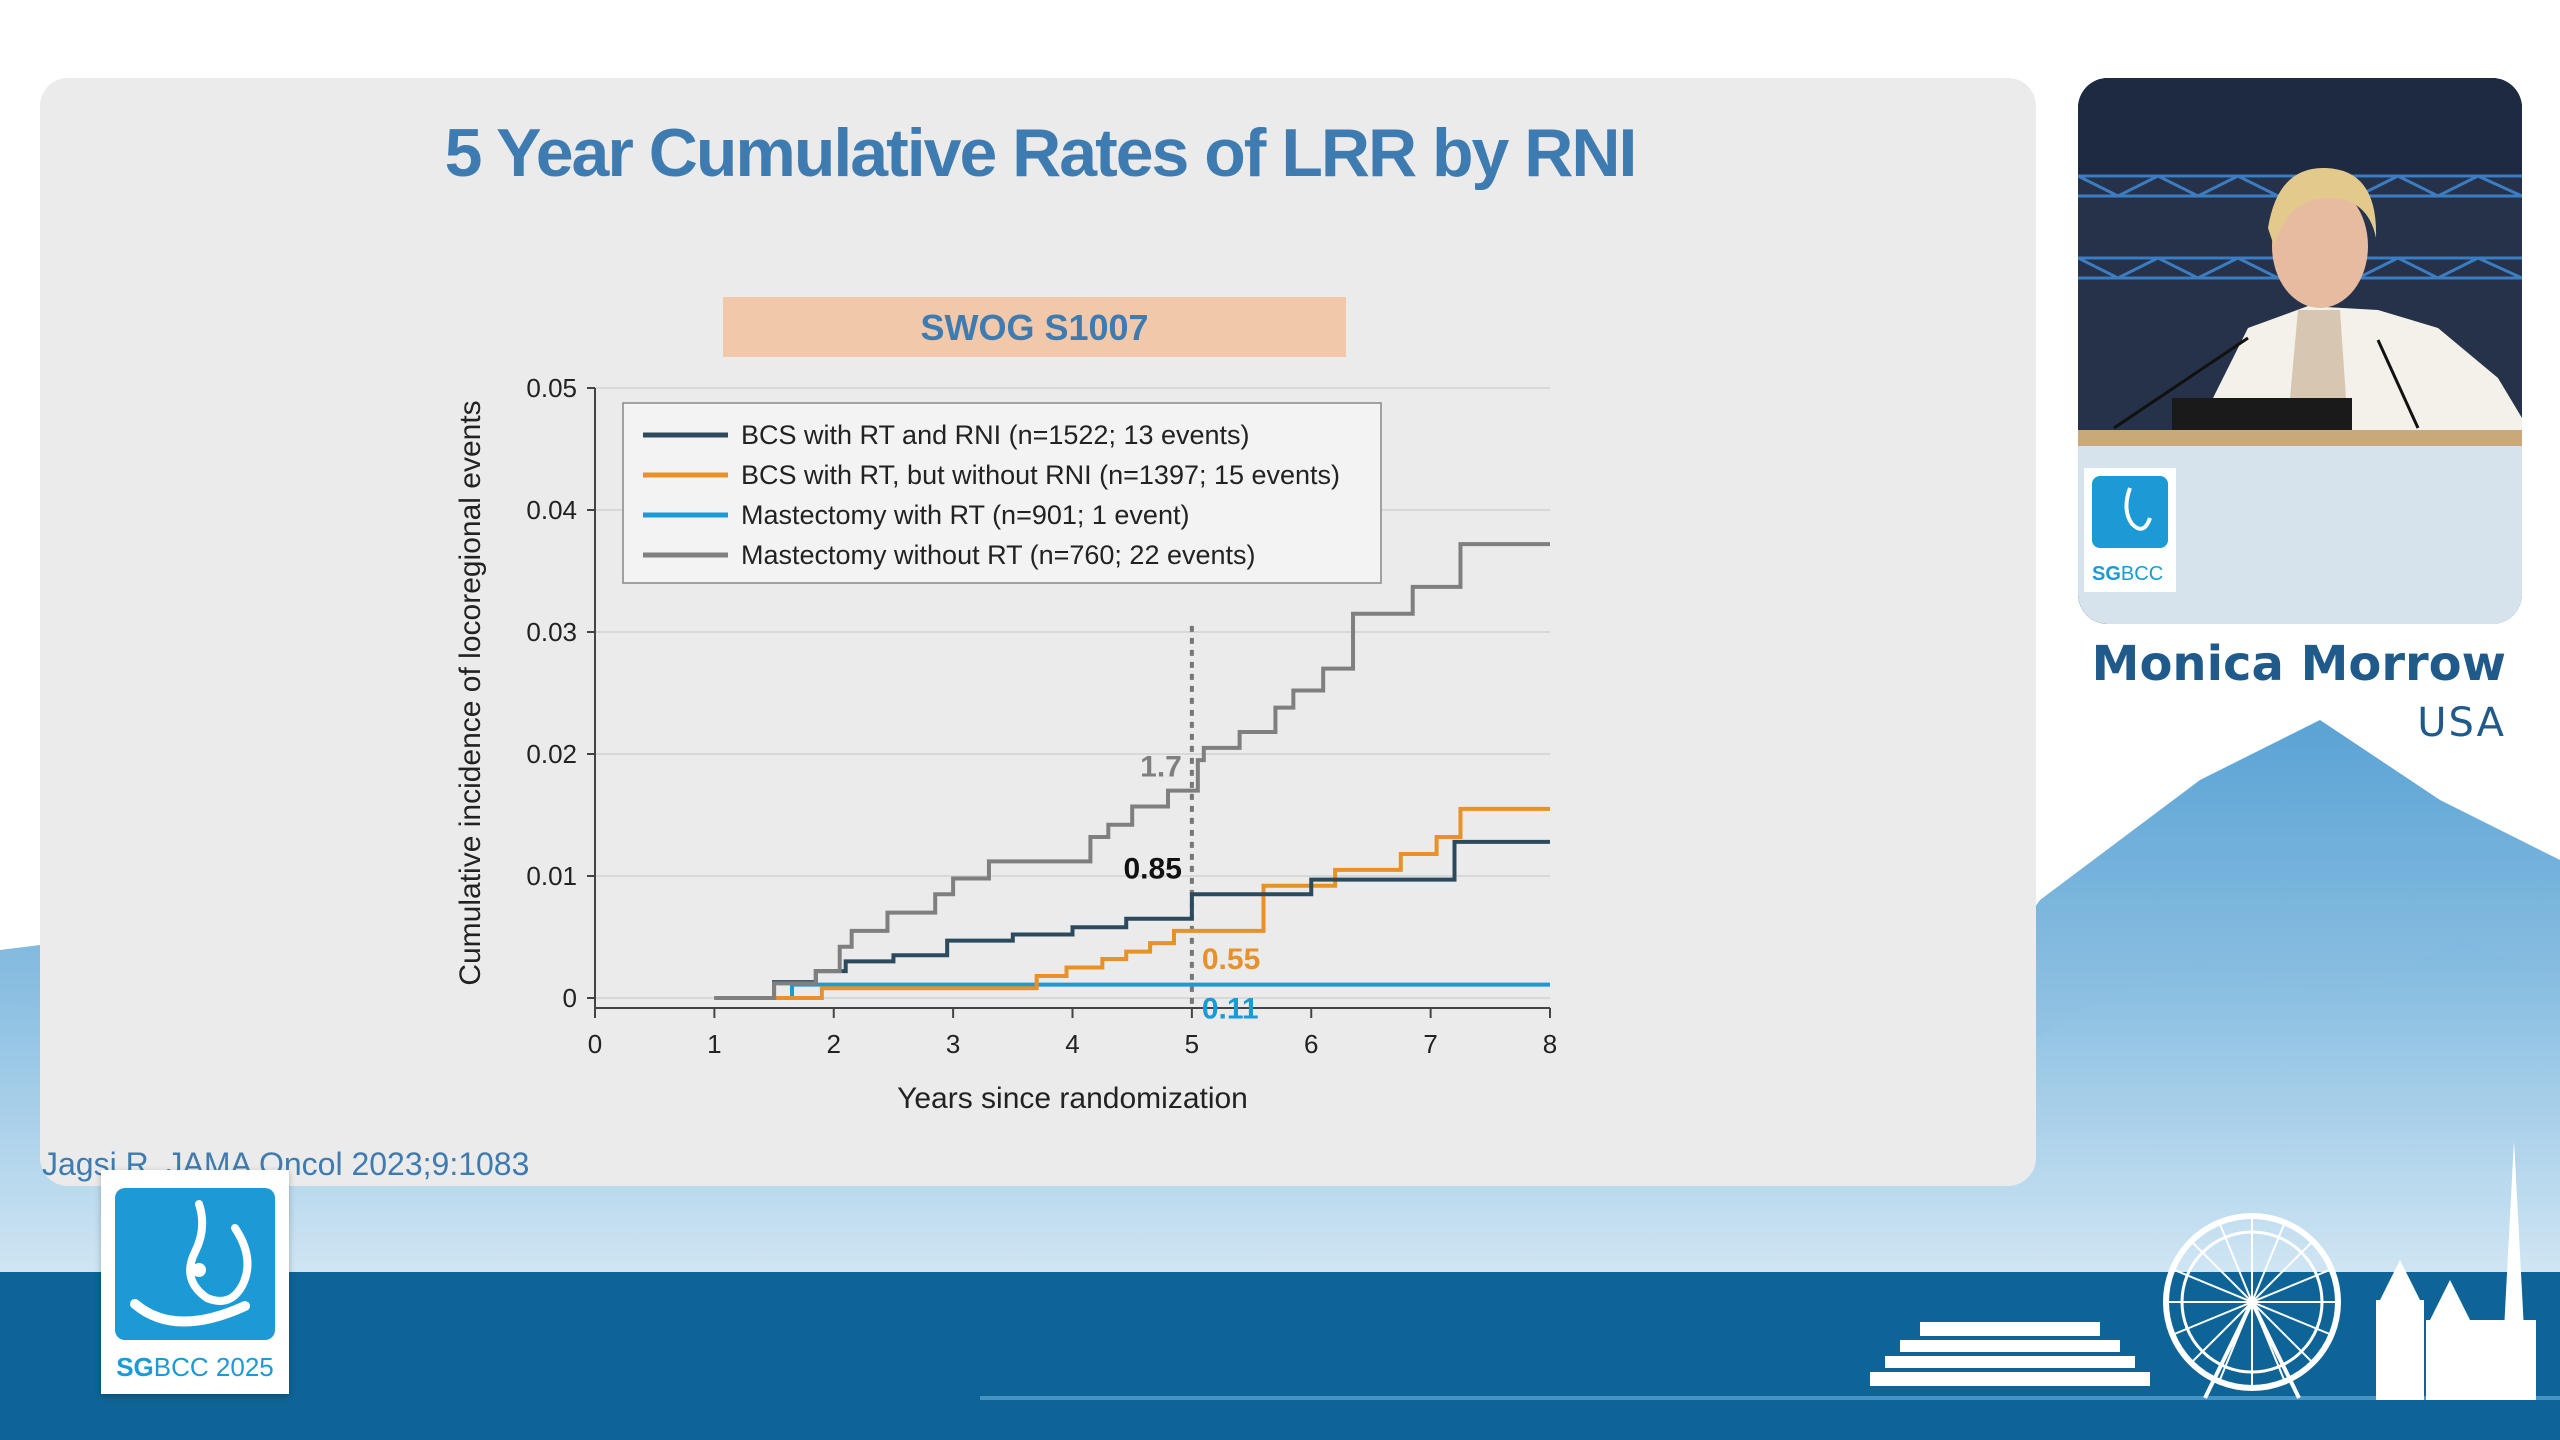  What do you see at coordinates (1280, 1356) in the screenshot?
I see `bottom-band` at bounding box center [1280, 1356].